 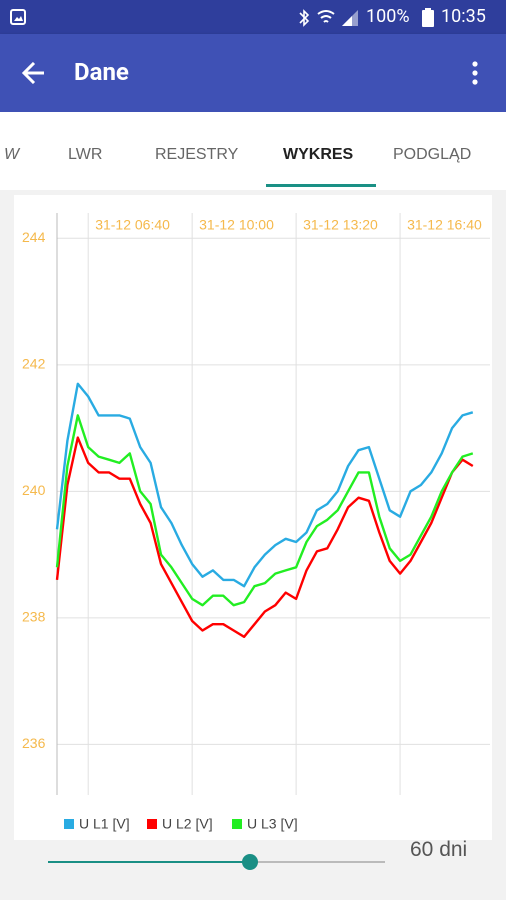 I want to click on app-bar: Dane, so click(x=253, y=73).